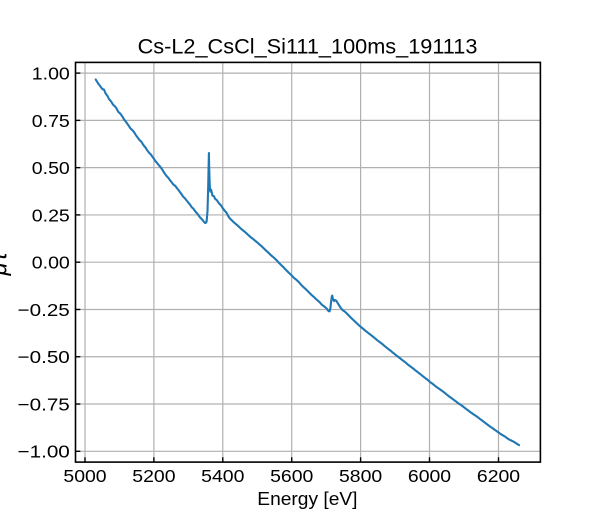 This screenshot has height=520, width=600. Describe the element at coordinates (6, 263) in the screenshot. I see `svg-text: μt` at that location.